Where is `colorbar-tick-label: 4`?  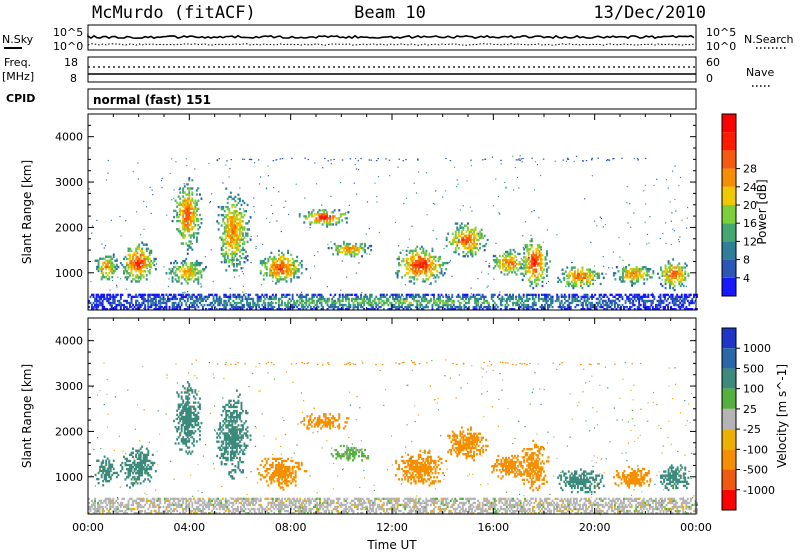
colorbar-tick-label: 4 is located at coordinates (746, 278).